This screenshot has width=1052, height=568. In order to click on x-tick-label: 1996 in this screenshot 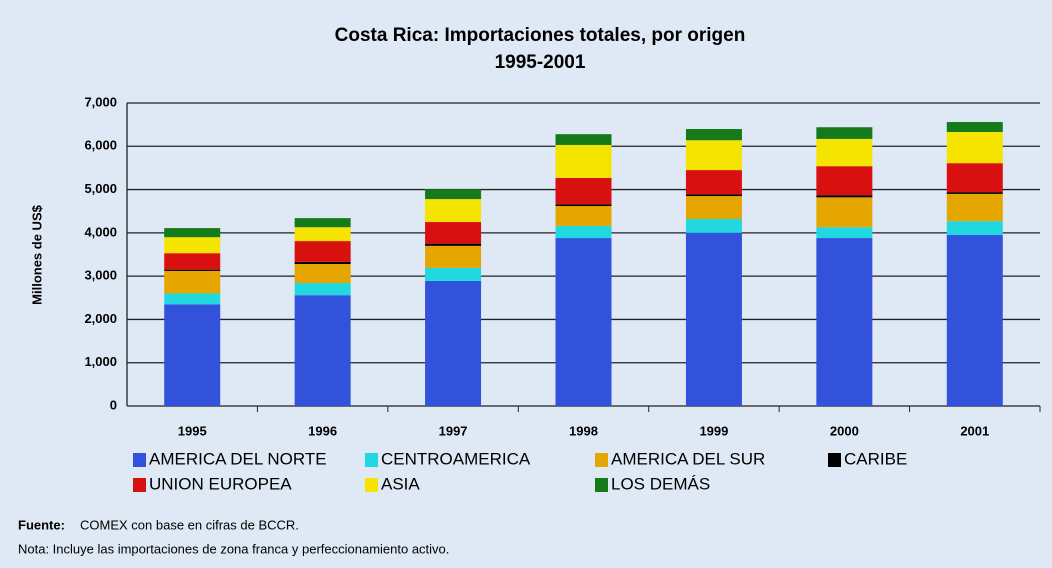, I will do `click(322, 430)`.